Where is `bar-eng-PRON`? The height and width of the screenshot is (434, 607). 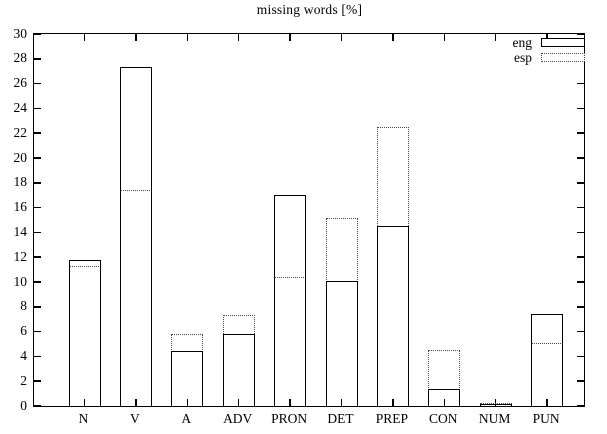 bar-eng-PRON is located at coordinates (290, 300).